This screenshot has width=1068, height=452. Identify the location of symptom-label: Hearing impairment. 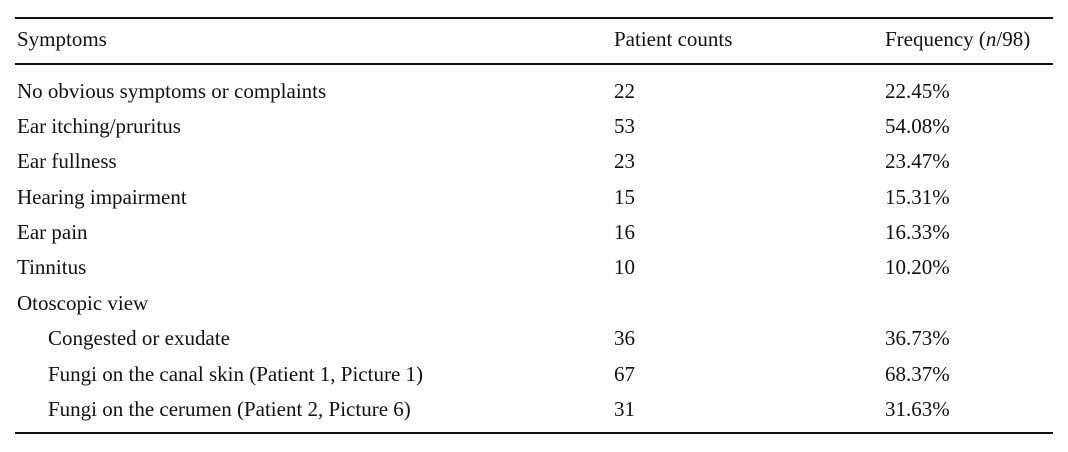
(102, 197).